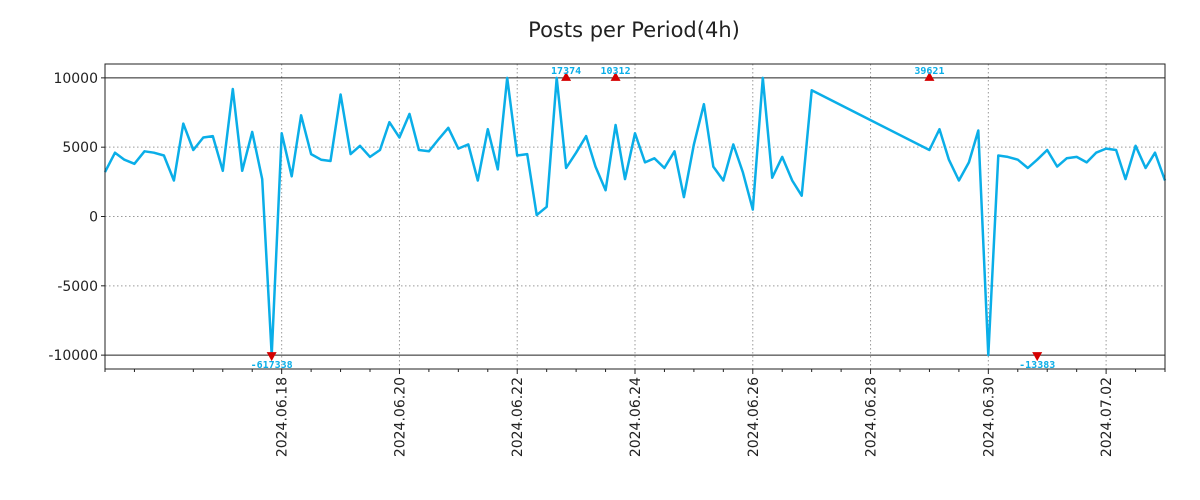 This screenshot has width=1200, height=500. Describe the element at coordinates (989, 417) in the screenshot. I see `x-tick-label: 2024.06.30` at that location.